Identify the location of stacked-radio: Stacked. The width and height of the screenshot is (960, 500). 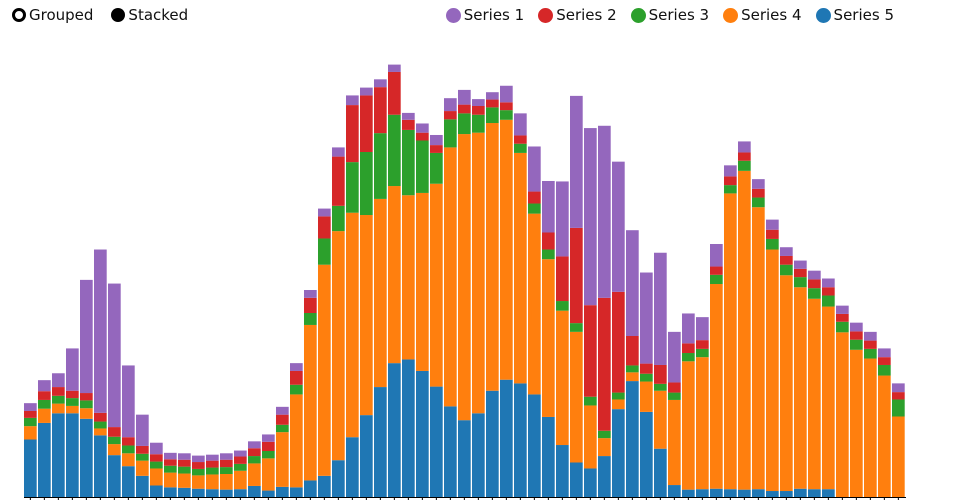
(149, 15).